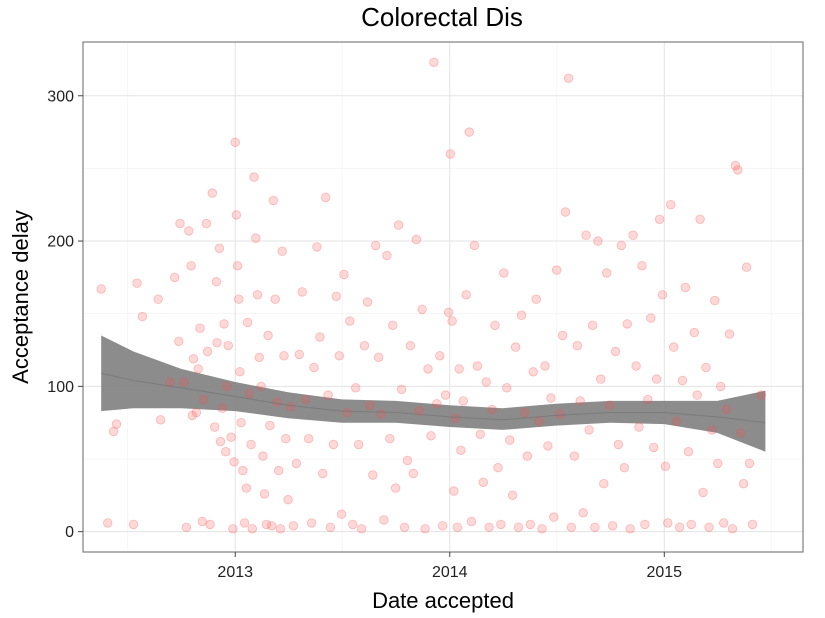  Describe the element at coordinates (20, 297) in the screenshot. I see `y-axis-title: Acceptance delay` at that location.